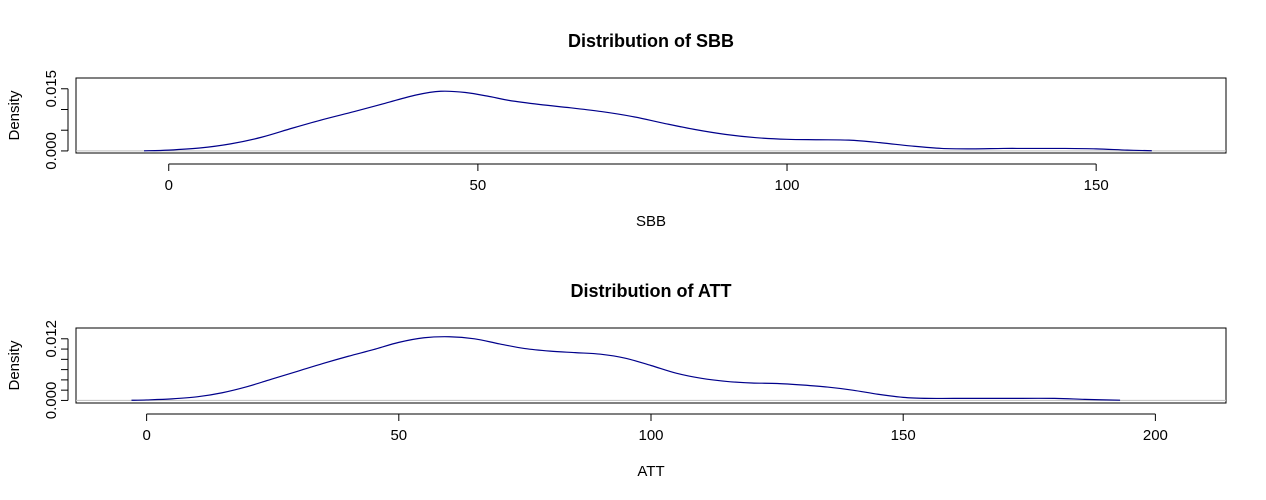 The image size is (1266, 500). Describe the element at coordinates (1155, 435) in the screenshot. I see `panel2-x-tick-label: 200` at that location.